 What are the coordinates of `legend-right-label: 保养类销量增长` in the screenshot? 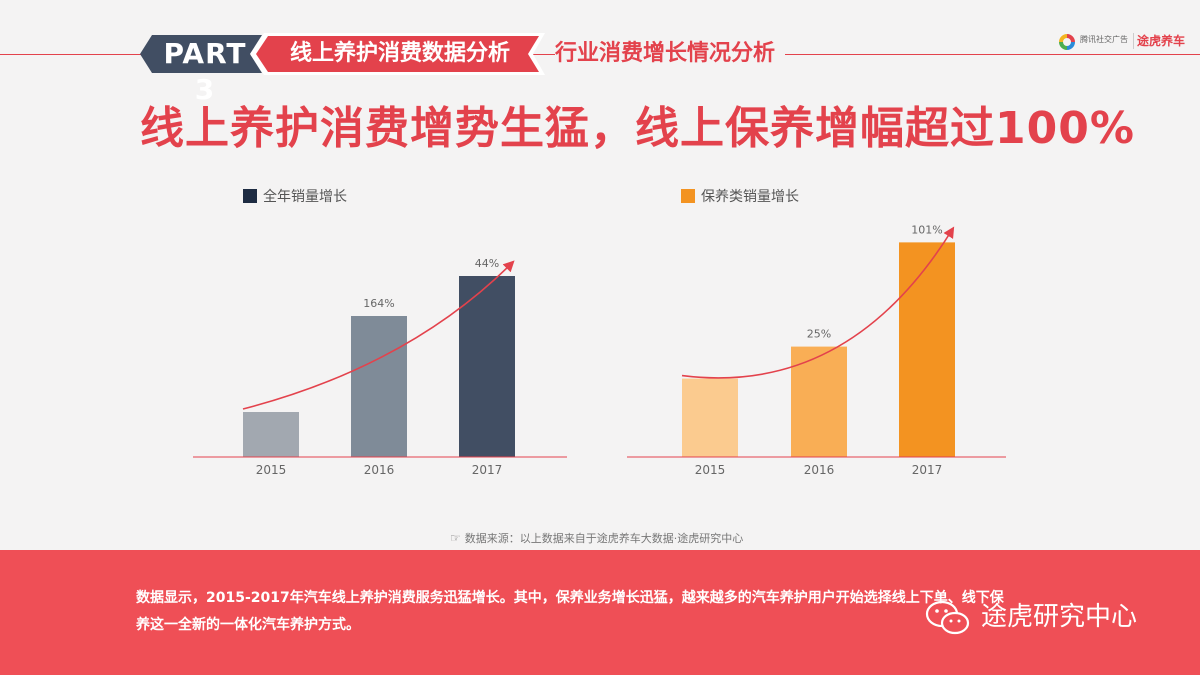 It's located at (750, 197).